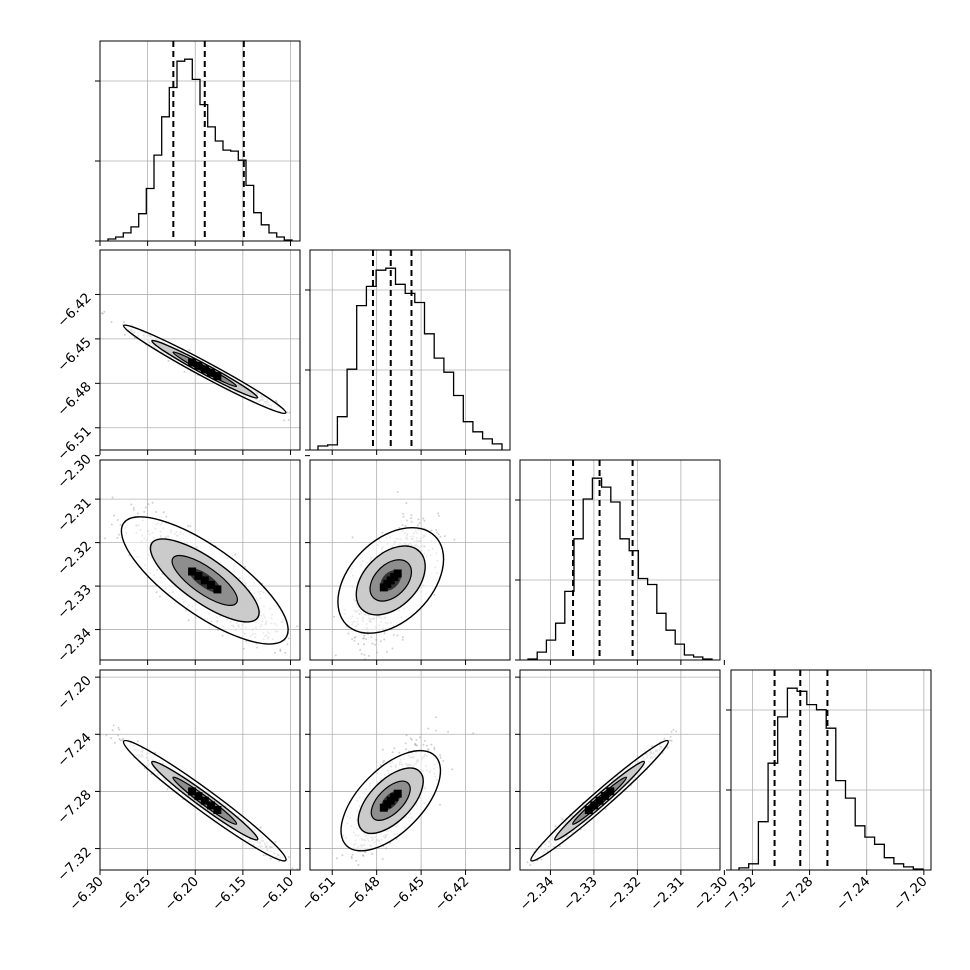  I want to click on y-tick-label-2-0: −2.34, so click(74, 645).